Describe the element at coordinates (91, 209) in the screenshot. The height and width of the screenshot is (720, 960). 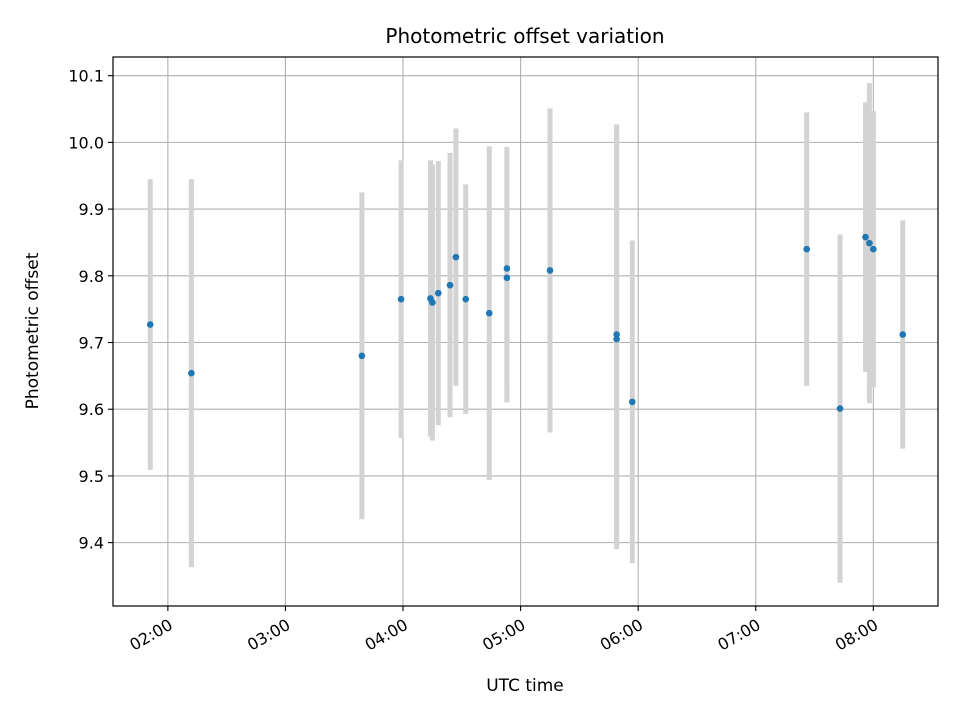
I see `y-tick-label: 9.9` at that location.